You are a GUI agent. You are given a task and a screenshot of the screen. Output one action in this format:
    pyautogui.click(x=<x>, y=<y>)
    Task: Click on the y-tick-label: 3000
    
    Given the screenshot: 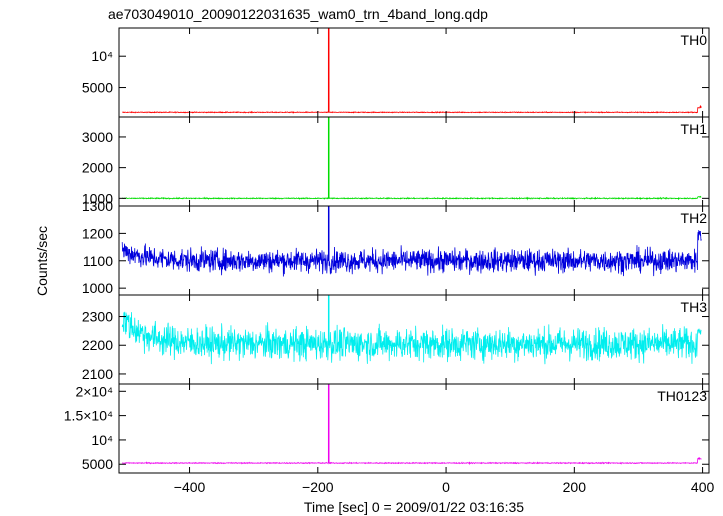 What is the action you would take?
    pyautogui.click(x=97, y=137)
    